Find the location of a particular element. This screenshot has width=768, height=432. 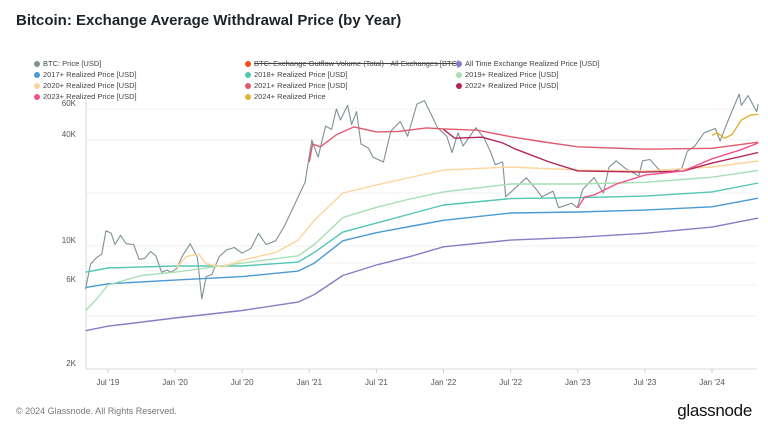

legend-item: 2020+ Realized Price [USD] is located at coordinates (85, 85).